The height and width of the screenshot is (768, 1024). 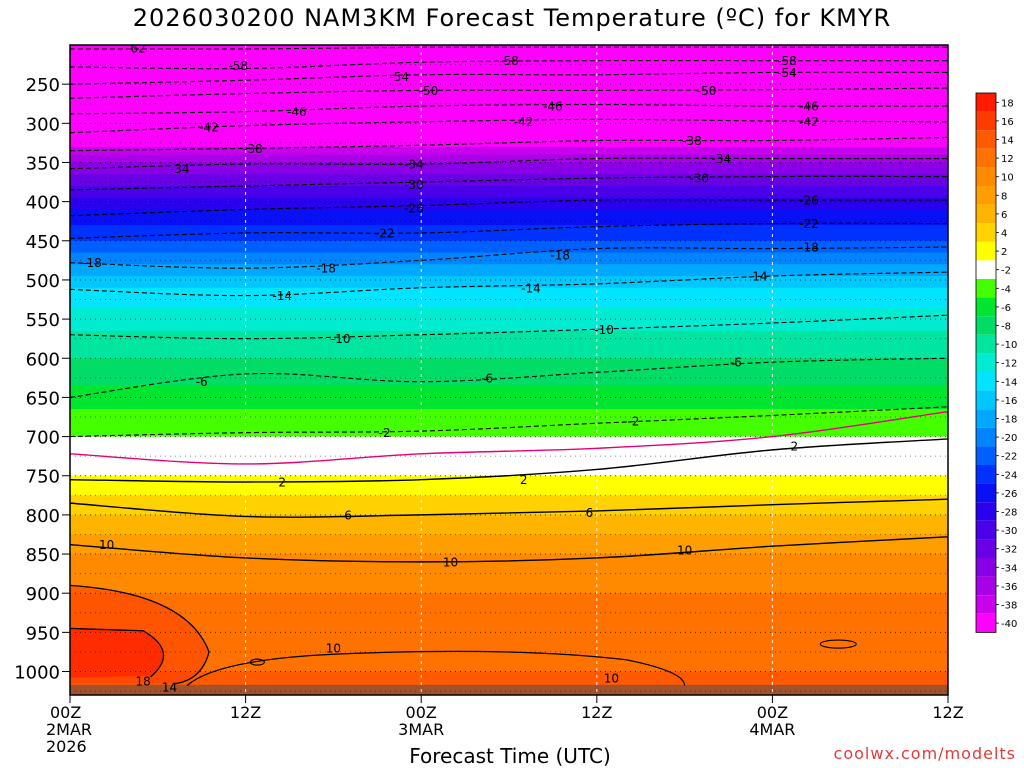 What do you see at coordinates (509, 126) in the screenshot?
I see `contour--42` at bounding box center [509, 126].